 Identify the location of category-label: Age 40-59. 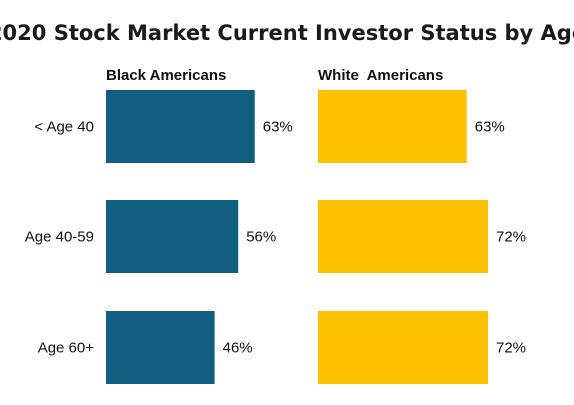
(59, 237).